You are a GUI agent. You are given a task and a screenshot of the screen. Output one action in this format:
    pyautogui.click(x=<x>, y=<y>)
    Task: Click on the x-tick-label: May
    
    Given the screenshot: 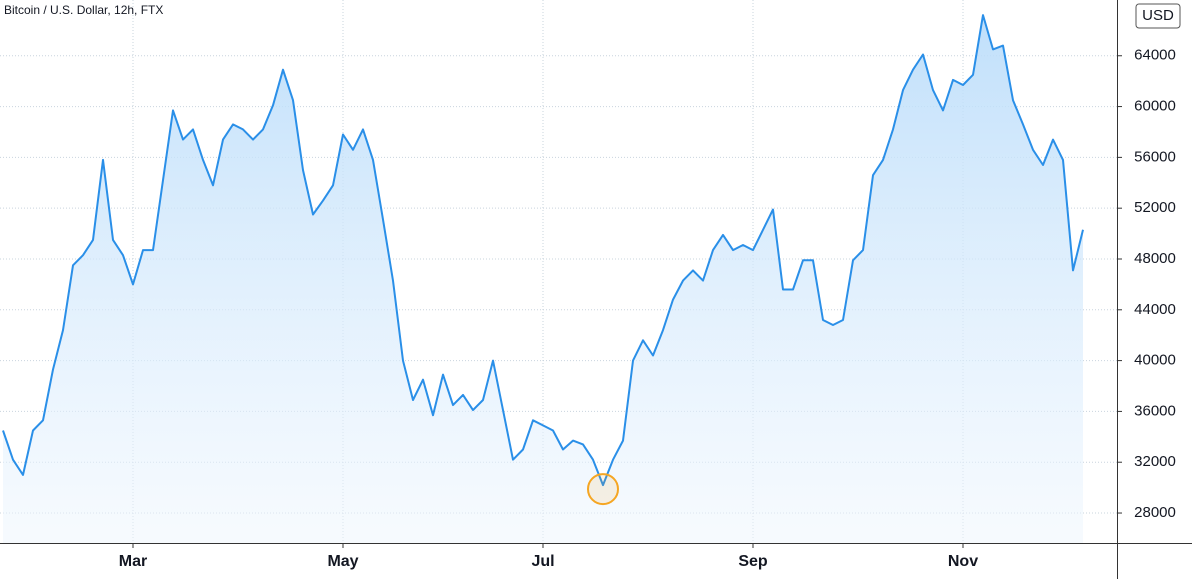 What is the action you would take?
    pyautogui.click(x=342, y=561)
    